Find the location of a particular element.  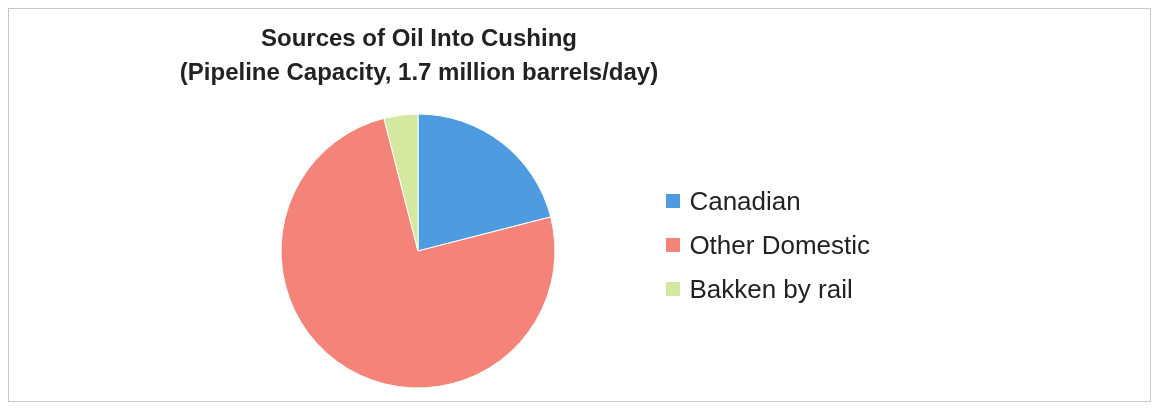

chart-subtitle: (Pipeline Capacity, 1.7 million barrels/day) is located at coordinates (419, 72).